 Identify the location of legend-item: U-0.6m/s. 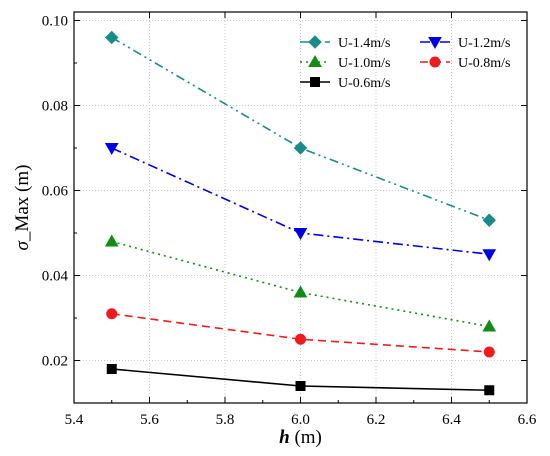
(345, 83).